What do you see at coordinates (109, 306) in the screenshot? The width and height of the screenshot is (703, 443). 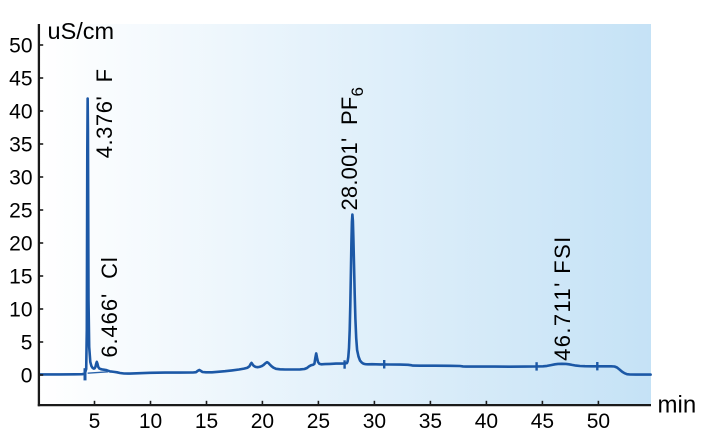 I see `svg-text: 6.466' Cl` at bounding box center [109, 306].